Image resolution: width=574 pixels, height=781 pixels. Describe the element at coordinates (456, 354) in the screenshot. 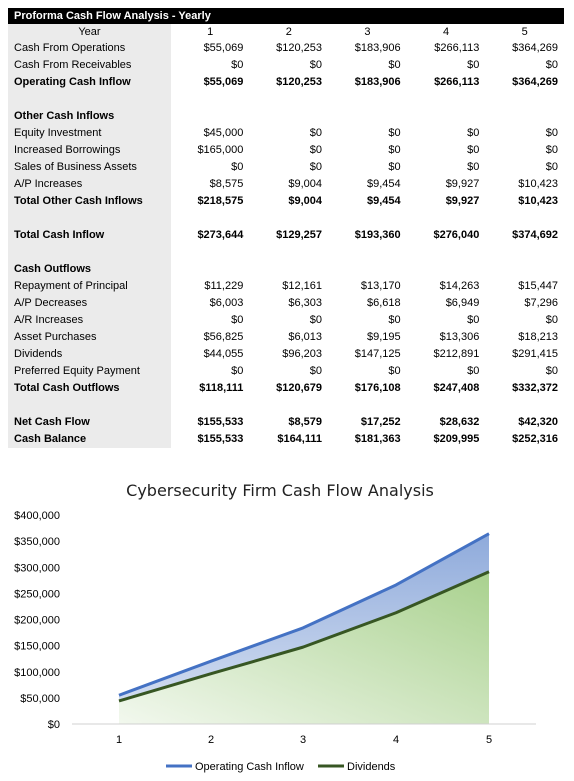

I see `value-cell: $212,891` at that location.